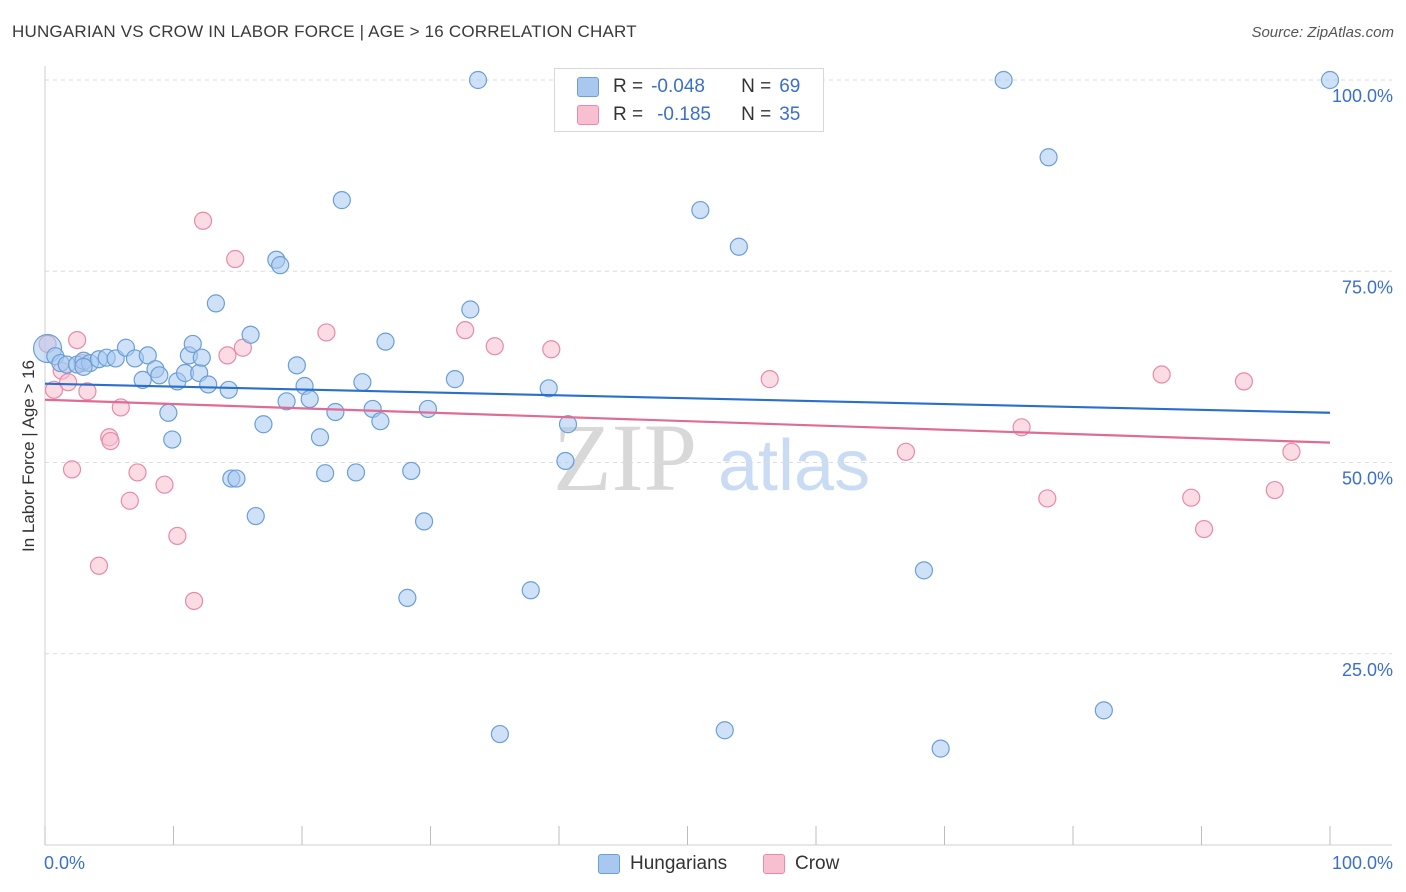  Describe the element at coordinates (790, 114) in the screenshot. I see `n-value-crow: 35` at that location.